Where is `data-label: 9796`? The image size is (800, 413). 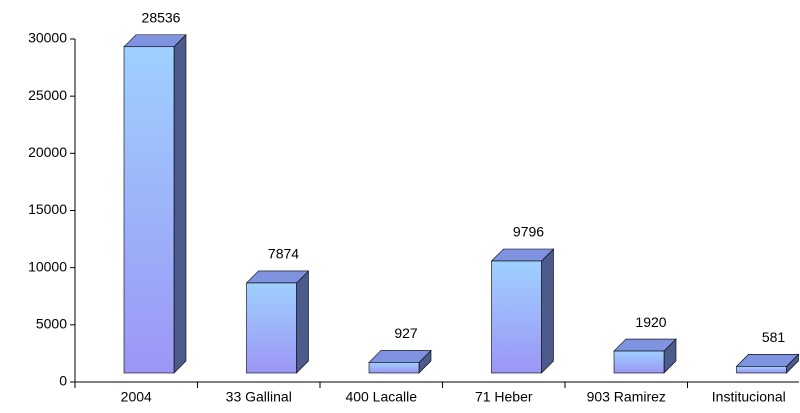 data-label: 9796 is located at coordinates (528, 232).